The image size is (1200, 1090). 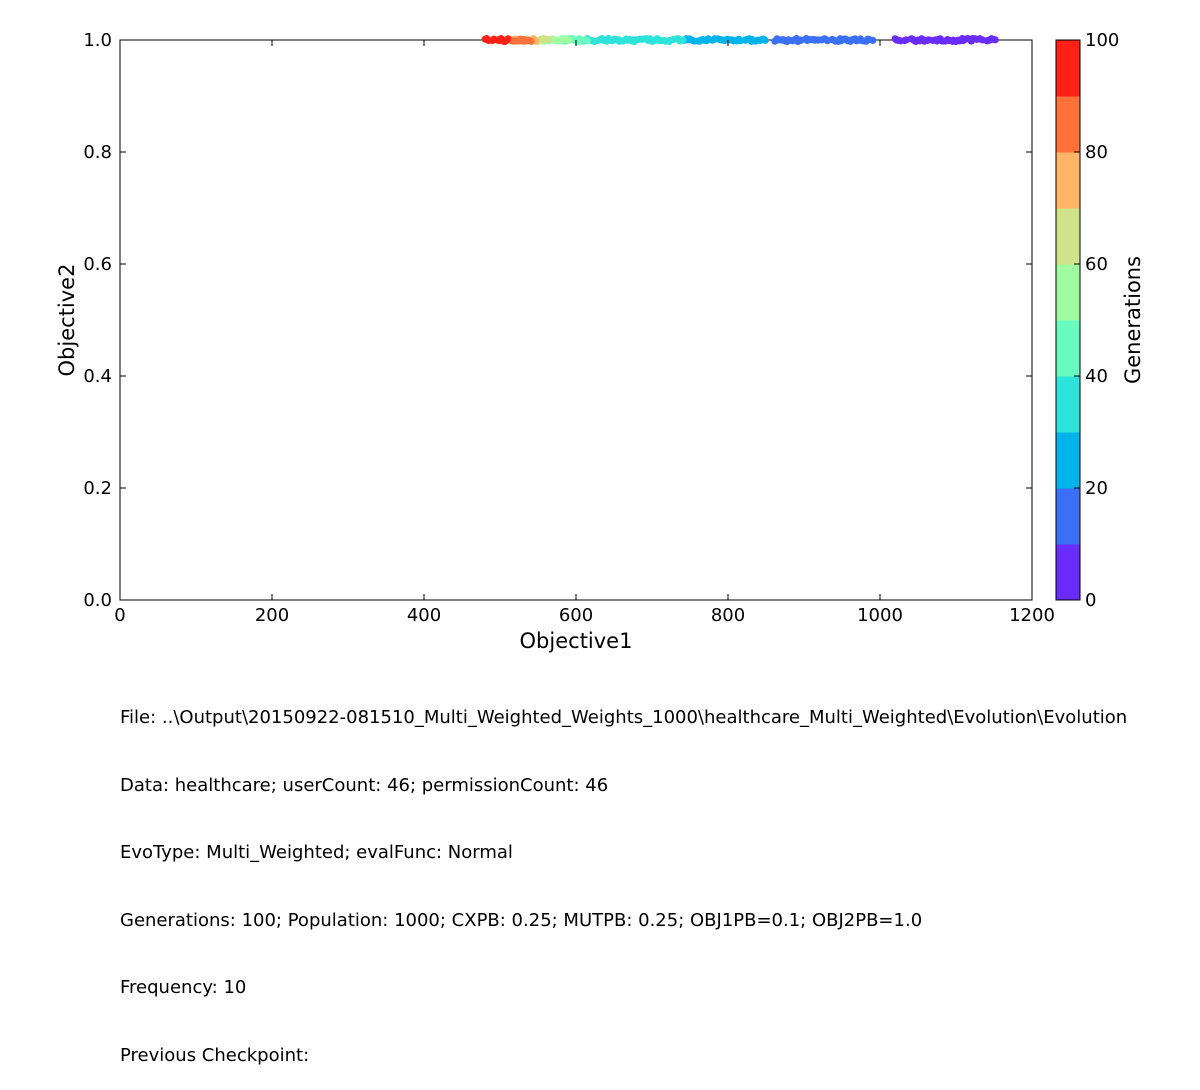 I want to click on x-tick-label: 1200, so click(x=1032, y=615).